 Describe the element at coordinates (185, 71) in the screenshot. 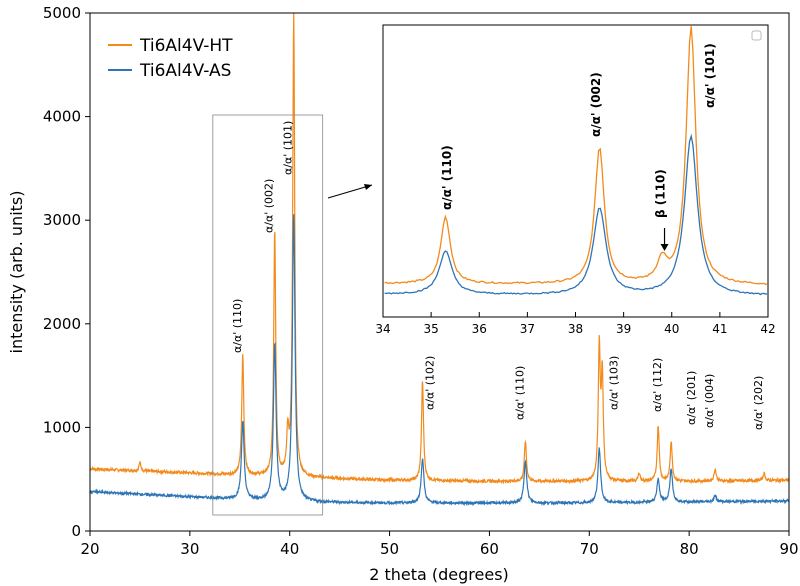

I see `legend-label-as: Ti6Al4V-AS` at that location.